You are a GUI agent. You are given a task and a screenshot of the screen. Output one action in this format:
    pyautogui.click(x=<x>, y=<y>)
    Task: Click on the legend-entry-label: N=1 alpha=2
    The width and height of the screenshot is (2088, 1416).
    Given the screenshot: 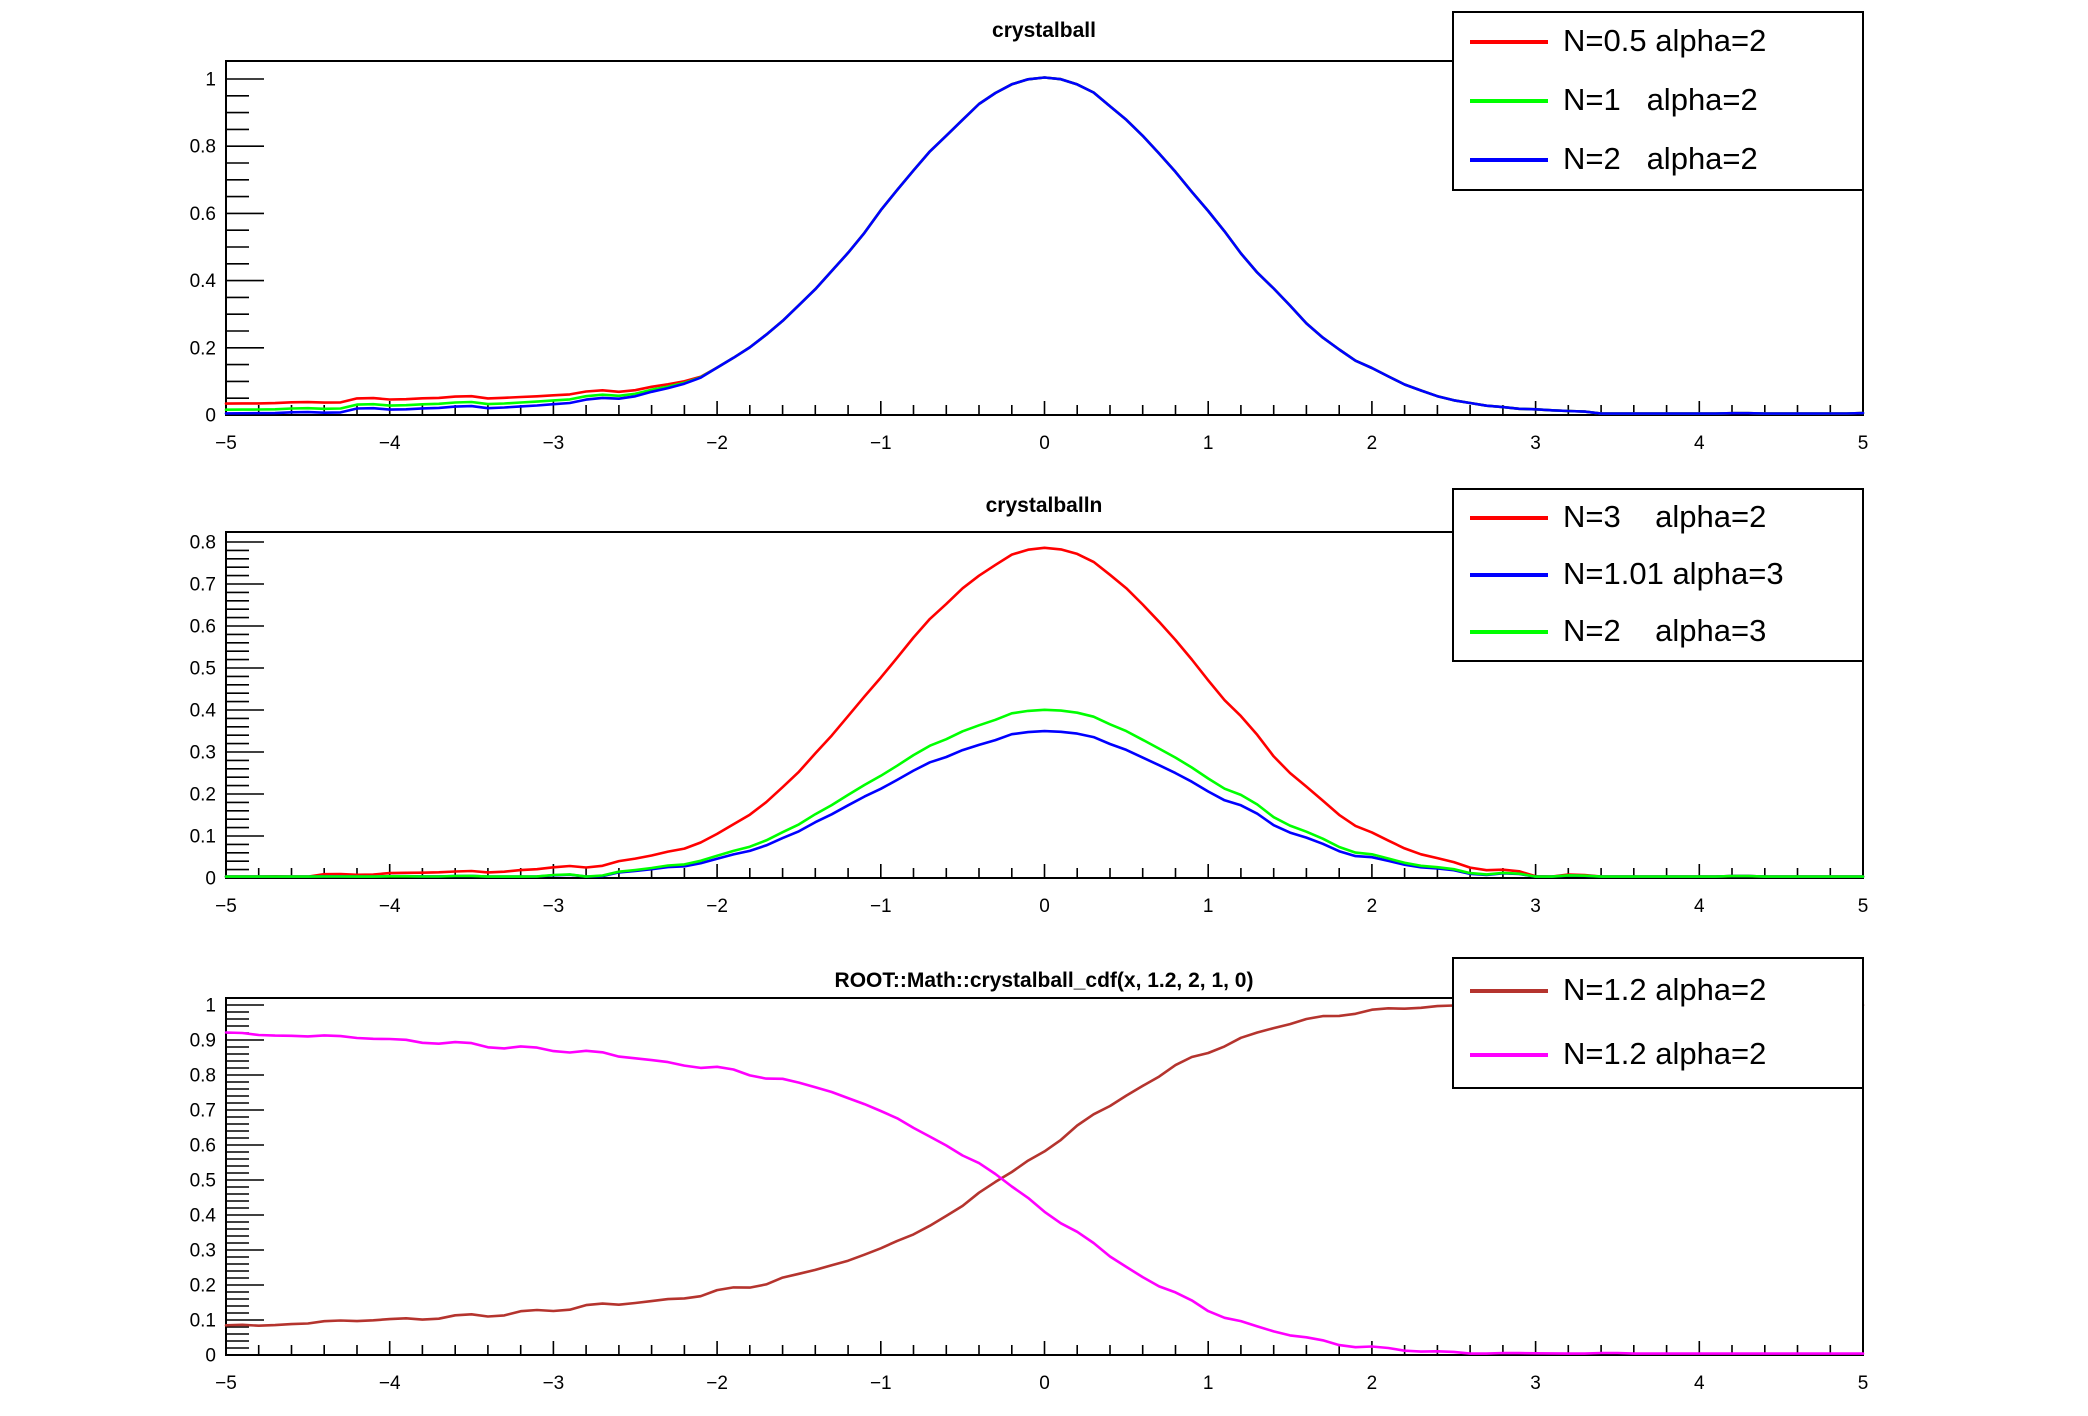 What is the action you would take?
    pyautogui.click(x=1660, y=99)
    